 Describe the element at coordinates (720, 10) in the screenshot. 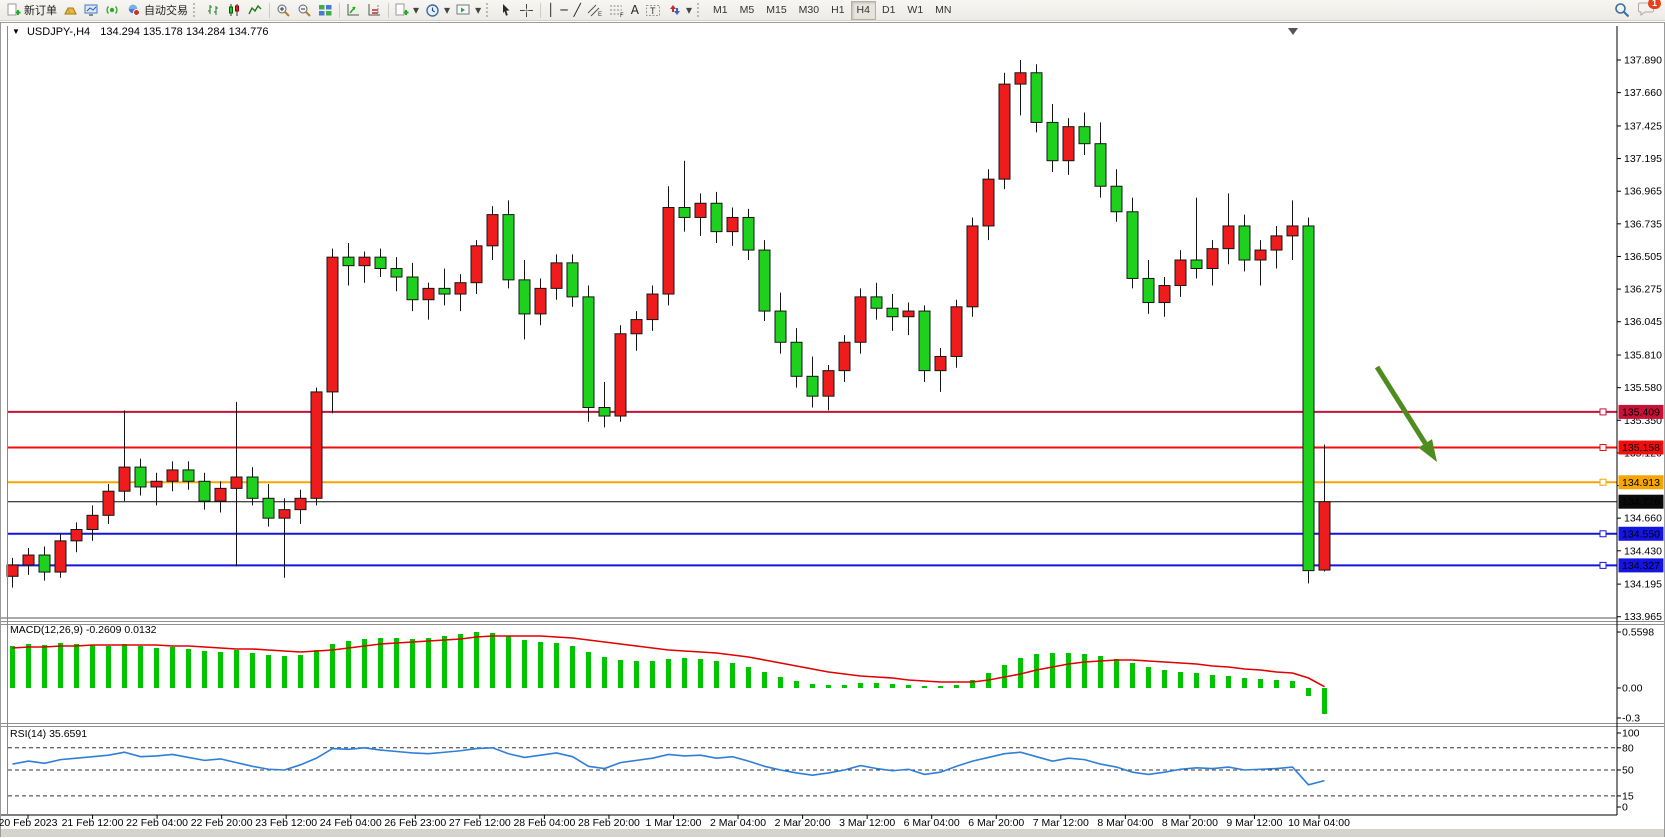

I see `tf-M1: M1` at that location.